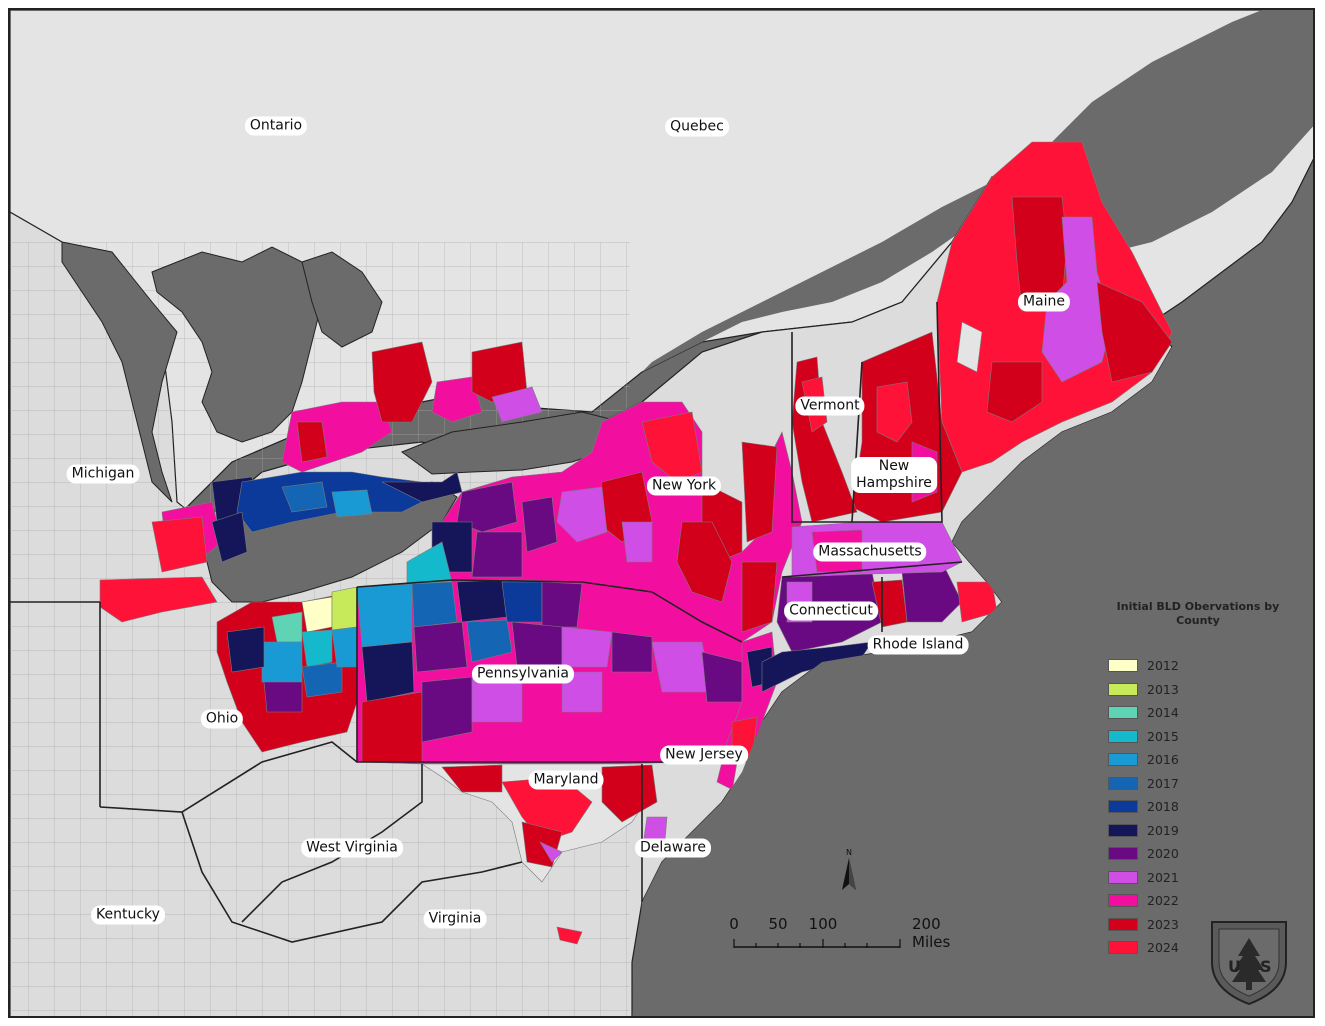  Describe the element at coordinates (673, 848) in the screenshot. I see `label-delaware: Delaware` at that location.